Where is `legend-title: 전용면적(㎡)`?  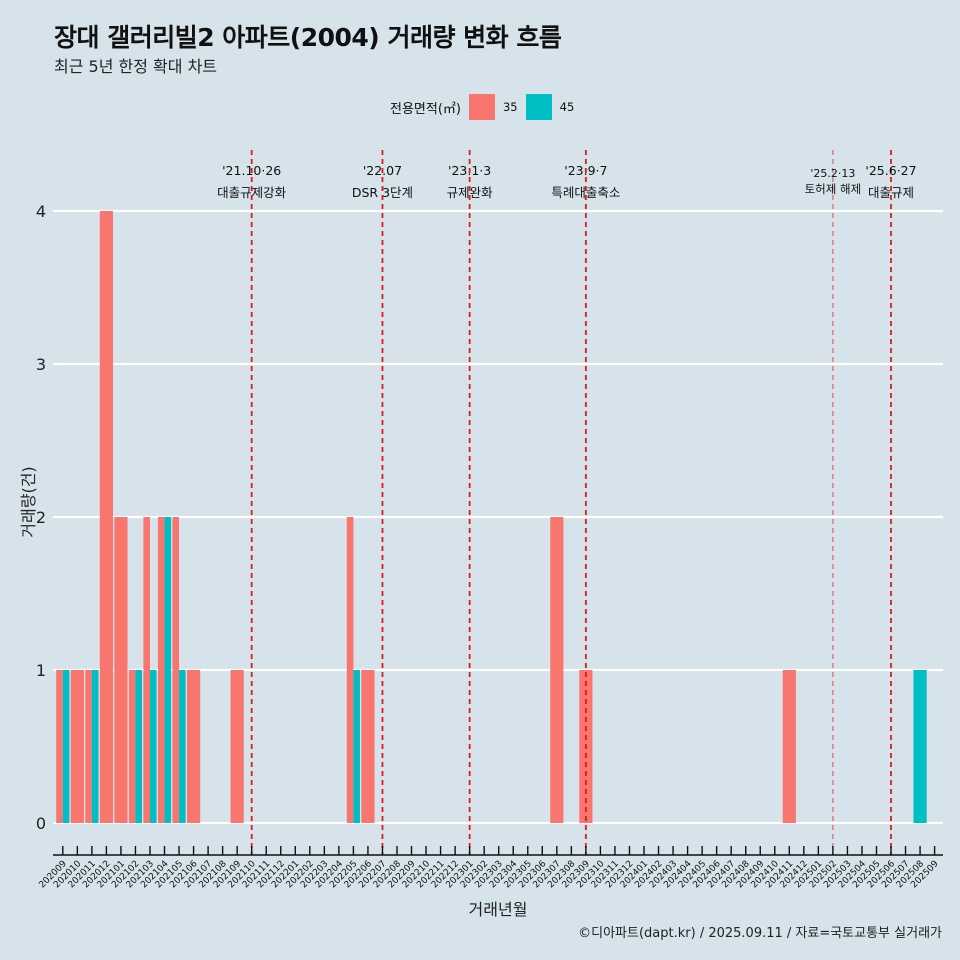
legend-title: 전용면적(㎡) is located at coordinates (425, 109).